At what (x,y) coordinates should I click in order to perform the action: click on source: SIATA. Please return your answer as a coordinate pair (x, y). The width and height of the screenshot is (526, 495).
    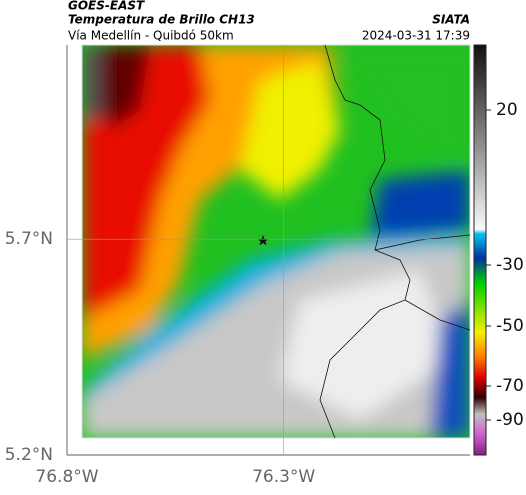
    Looking at the image, I should click on (451, 20).